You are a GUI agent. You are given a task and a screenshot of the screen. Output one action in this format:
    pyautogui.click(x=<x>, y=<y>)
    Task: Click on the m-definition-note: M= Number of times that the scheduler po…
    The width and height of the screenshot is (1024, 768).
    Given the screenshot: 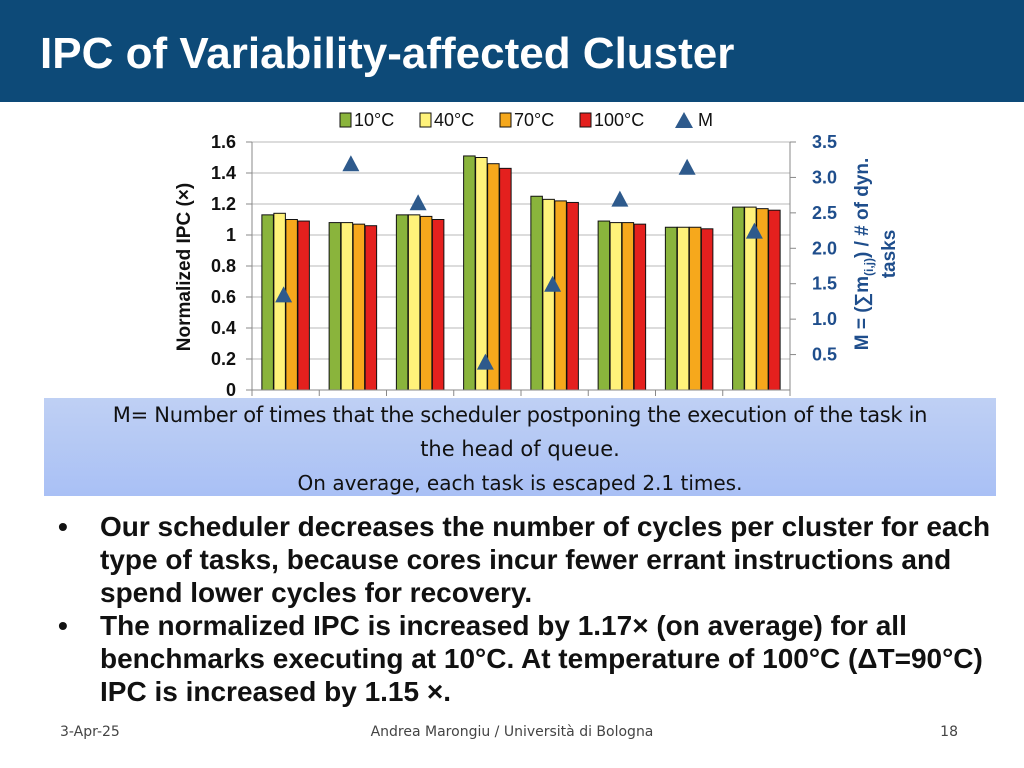 What is the action you would take?
    pyautogui.click(x=520, y=447)
    